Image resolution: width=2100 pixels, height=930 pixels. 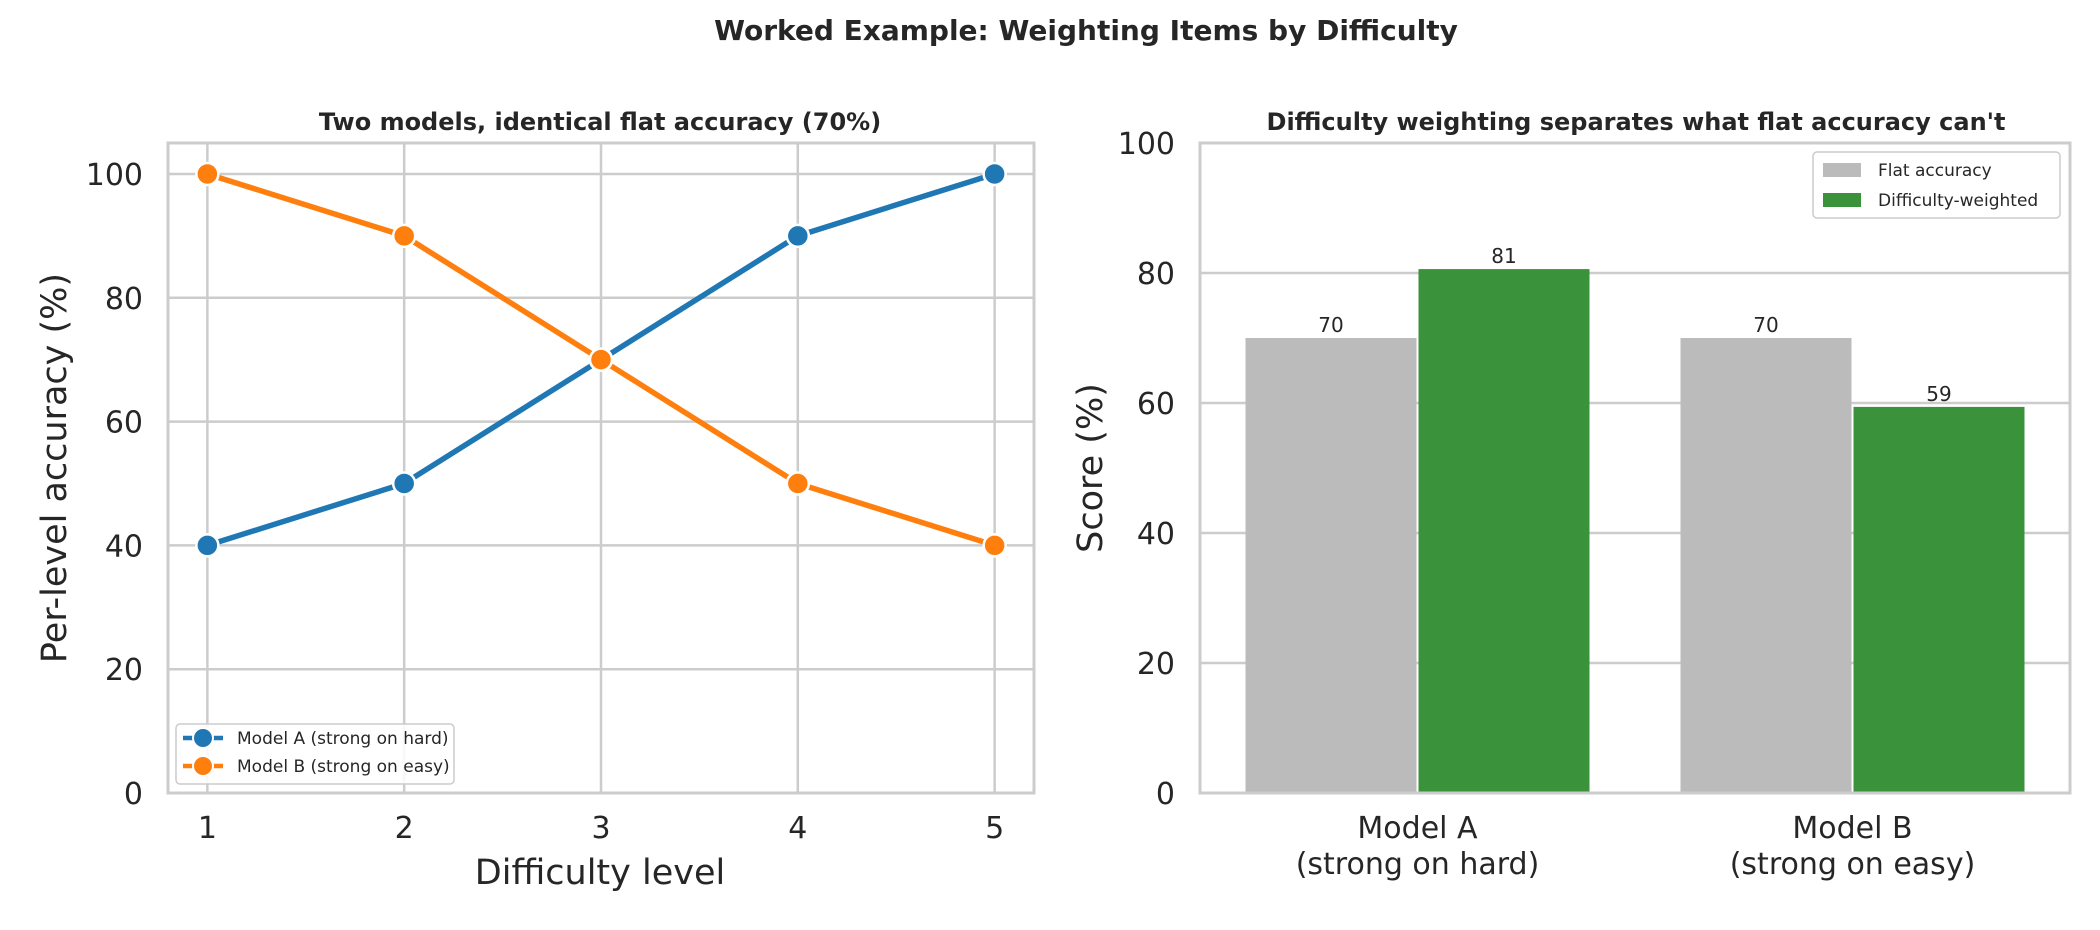 I want to click on bar-chart-legend: Flat accuracy Difficulty-weighted, so click(x=1936, y=185).